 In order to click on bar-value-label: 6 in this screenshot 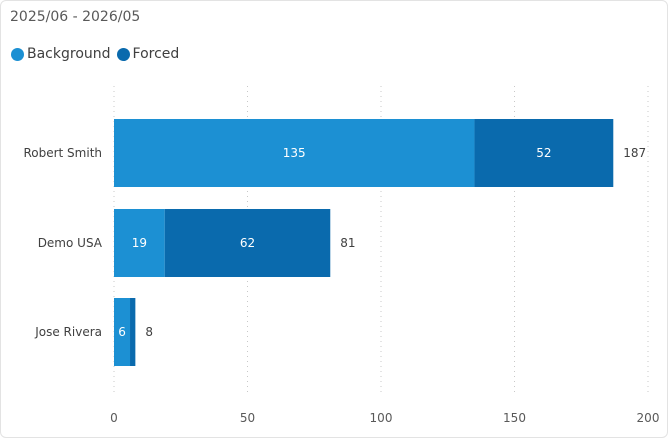, I will do `click(122, 332)`.